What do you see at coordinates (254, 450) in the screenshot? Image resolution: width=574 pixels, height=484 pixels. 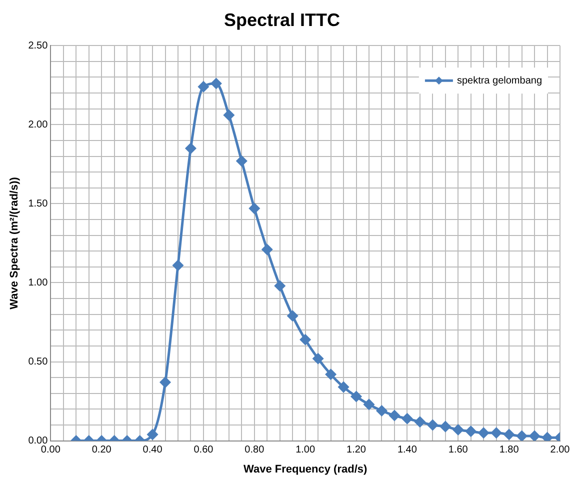 I see `x-tick-label: 0.80` at bounding box center [254, 450].